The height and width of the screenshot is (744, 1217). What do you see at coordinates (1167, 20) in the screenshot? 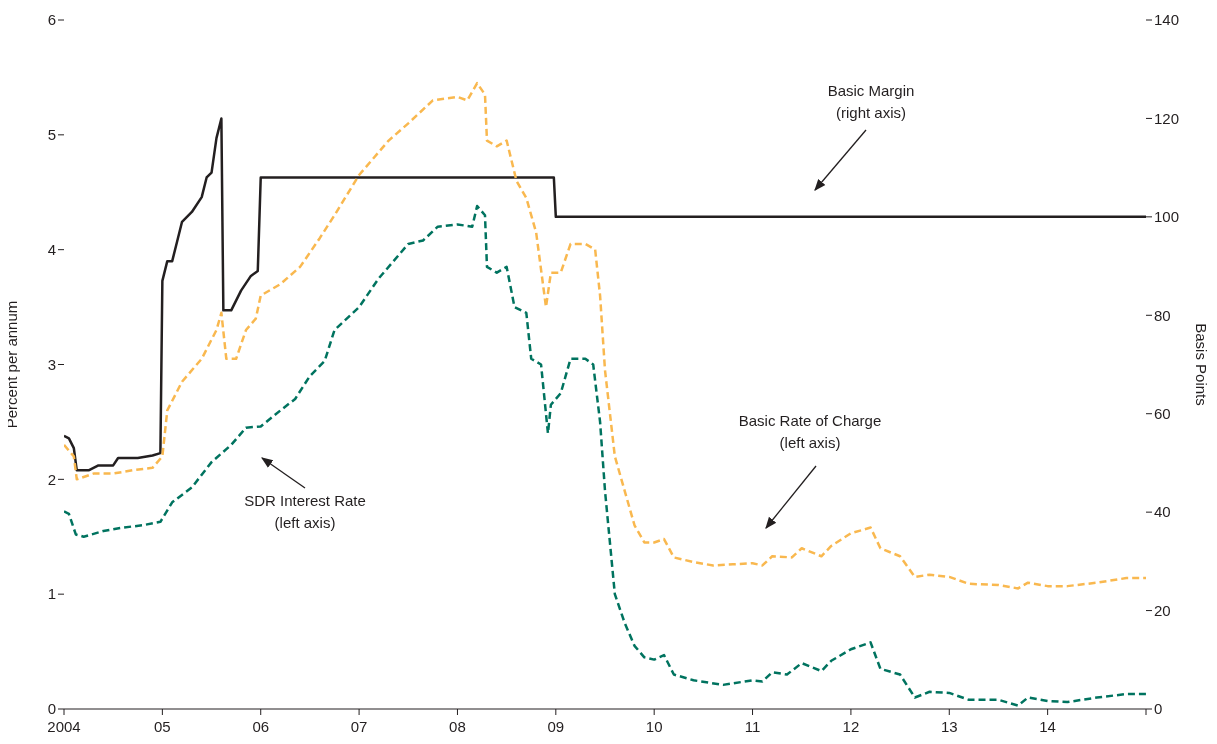
I see `y2-tick-label: 140` at bounding box center [1167, 20].